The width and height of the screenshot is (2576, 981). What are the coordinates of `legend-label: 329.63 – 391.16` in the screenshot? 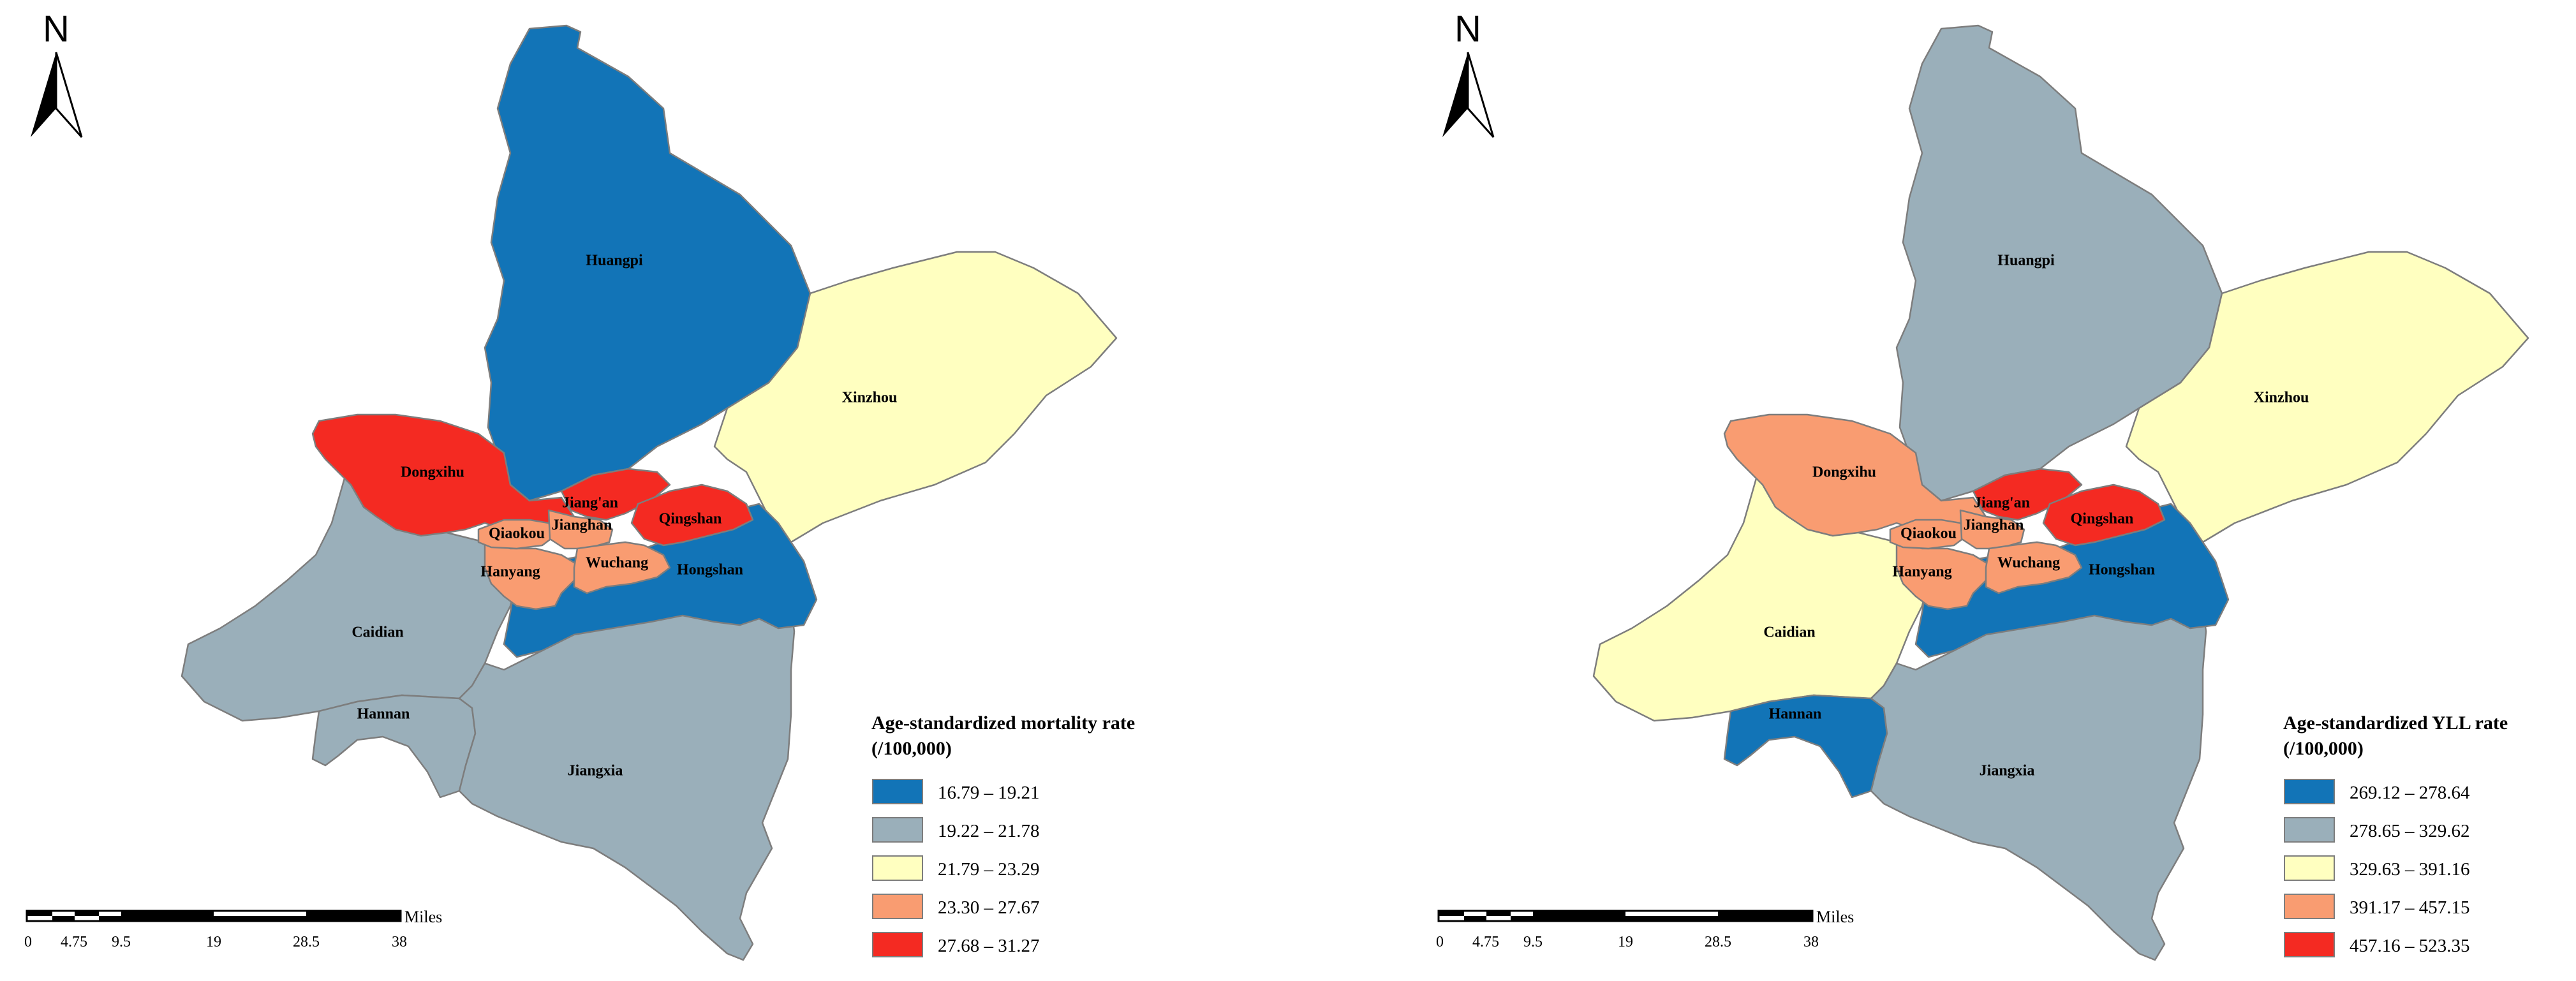 It's located at (2410, 870).